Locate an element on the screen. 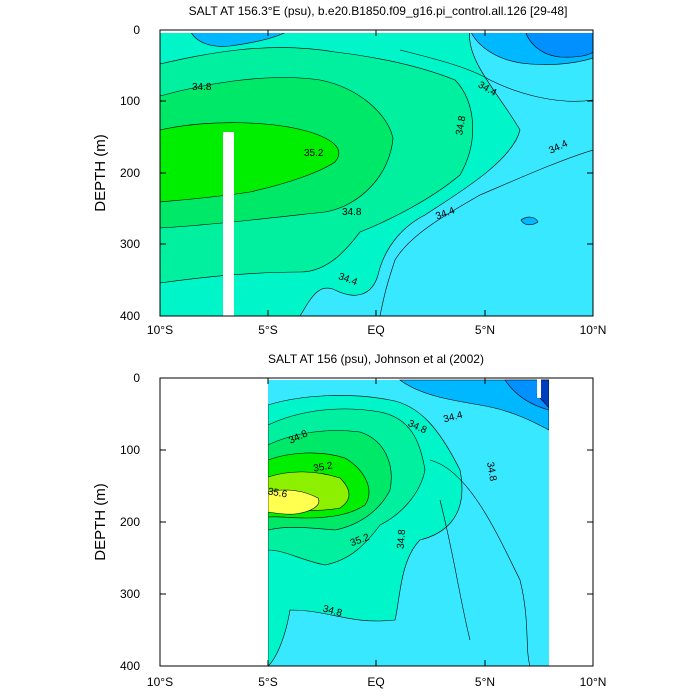 The width and height of the screenshot is (700, 700). contour-label: 35.6 is located at coordinates (278, 493).